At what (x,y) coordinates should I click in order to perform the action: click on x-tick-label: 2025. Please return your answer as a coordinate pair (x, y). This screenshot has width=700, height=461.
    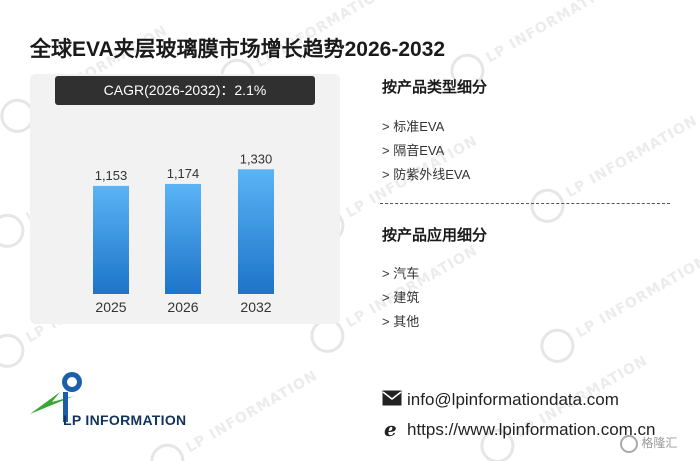
    Looking at the image, I should click on (110, 307).